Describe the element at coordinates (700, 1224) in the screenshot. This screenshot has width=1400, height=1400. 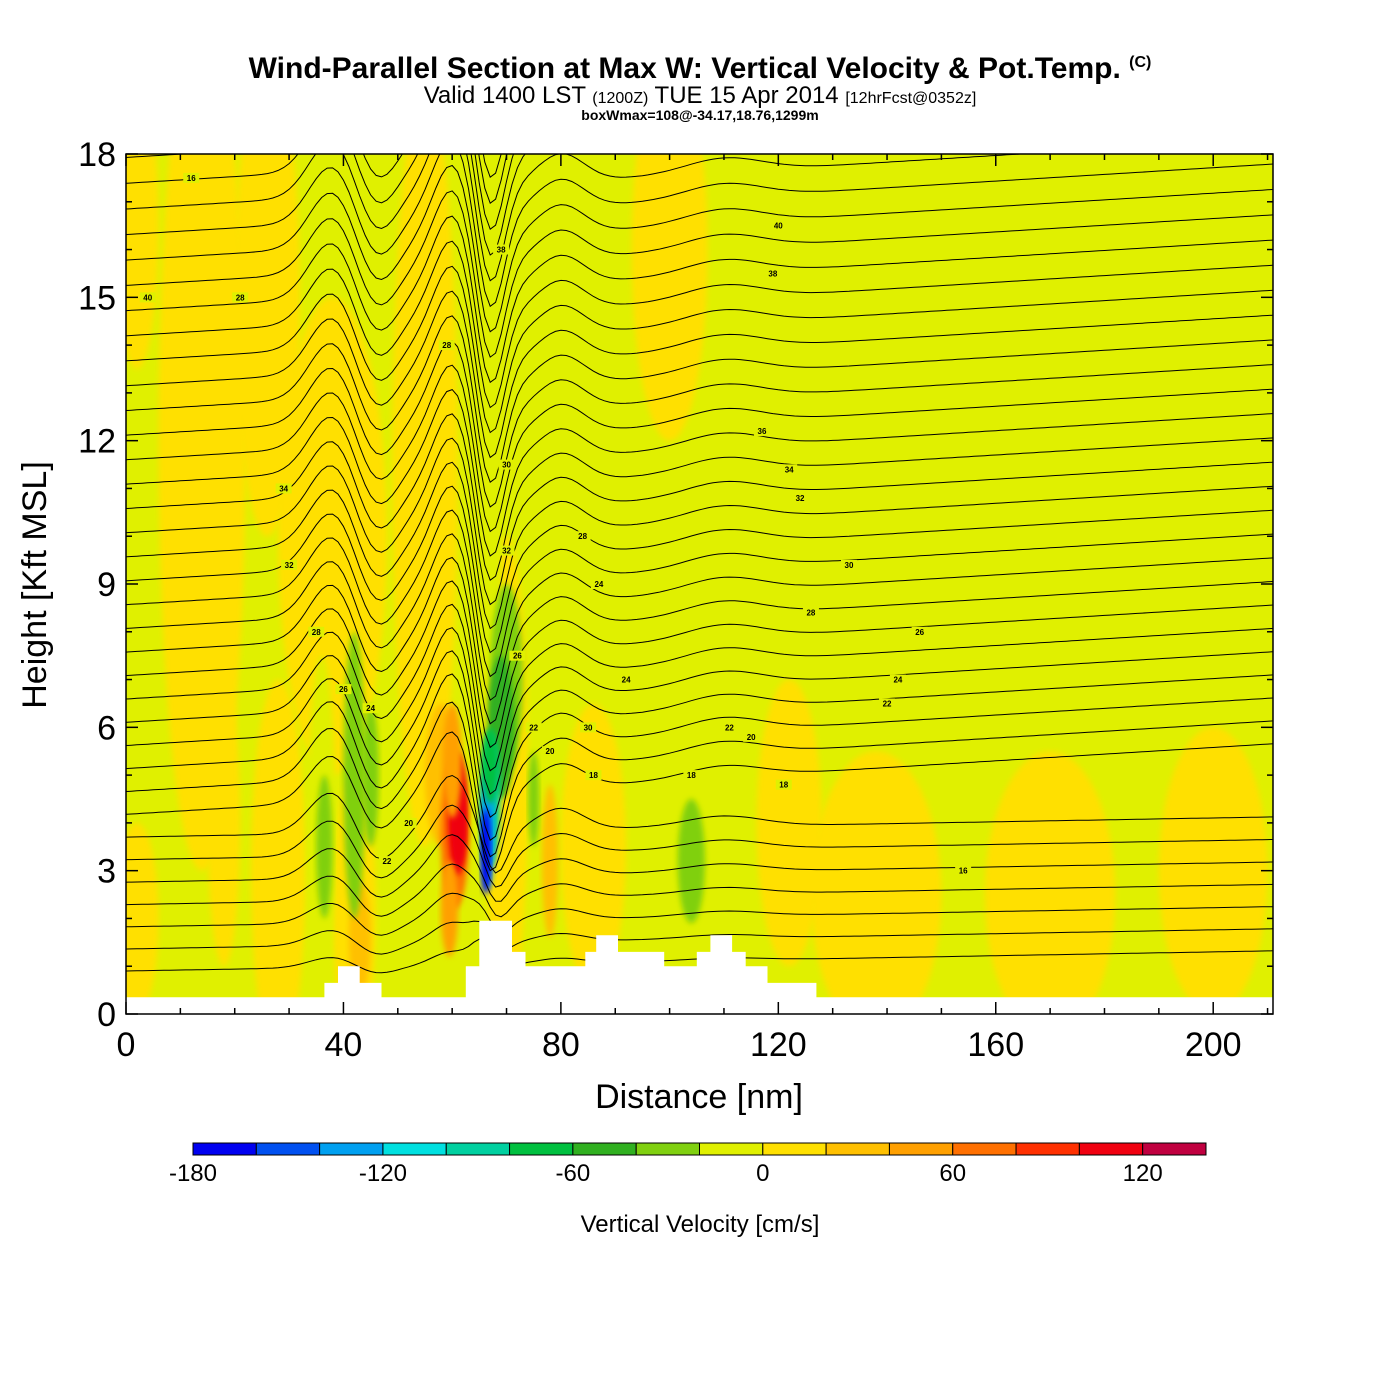
I see `colorbar-title: Vertical Velocity [cm/s]` at that location.